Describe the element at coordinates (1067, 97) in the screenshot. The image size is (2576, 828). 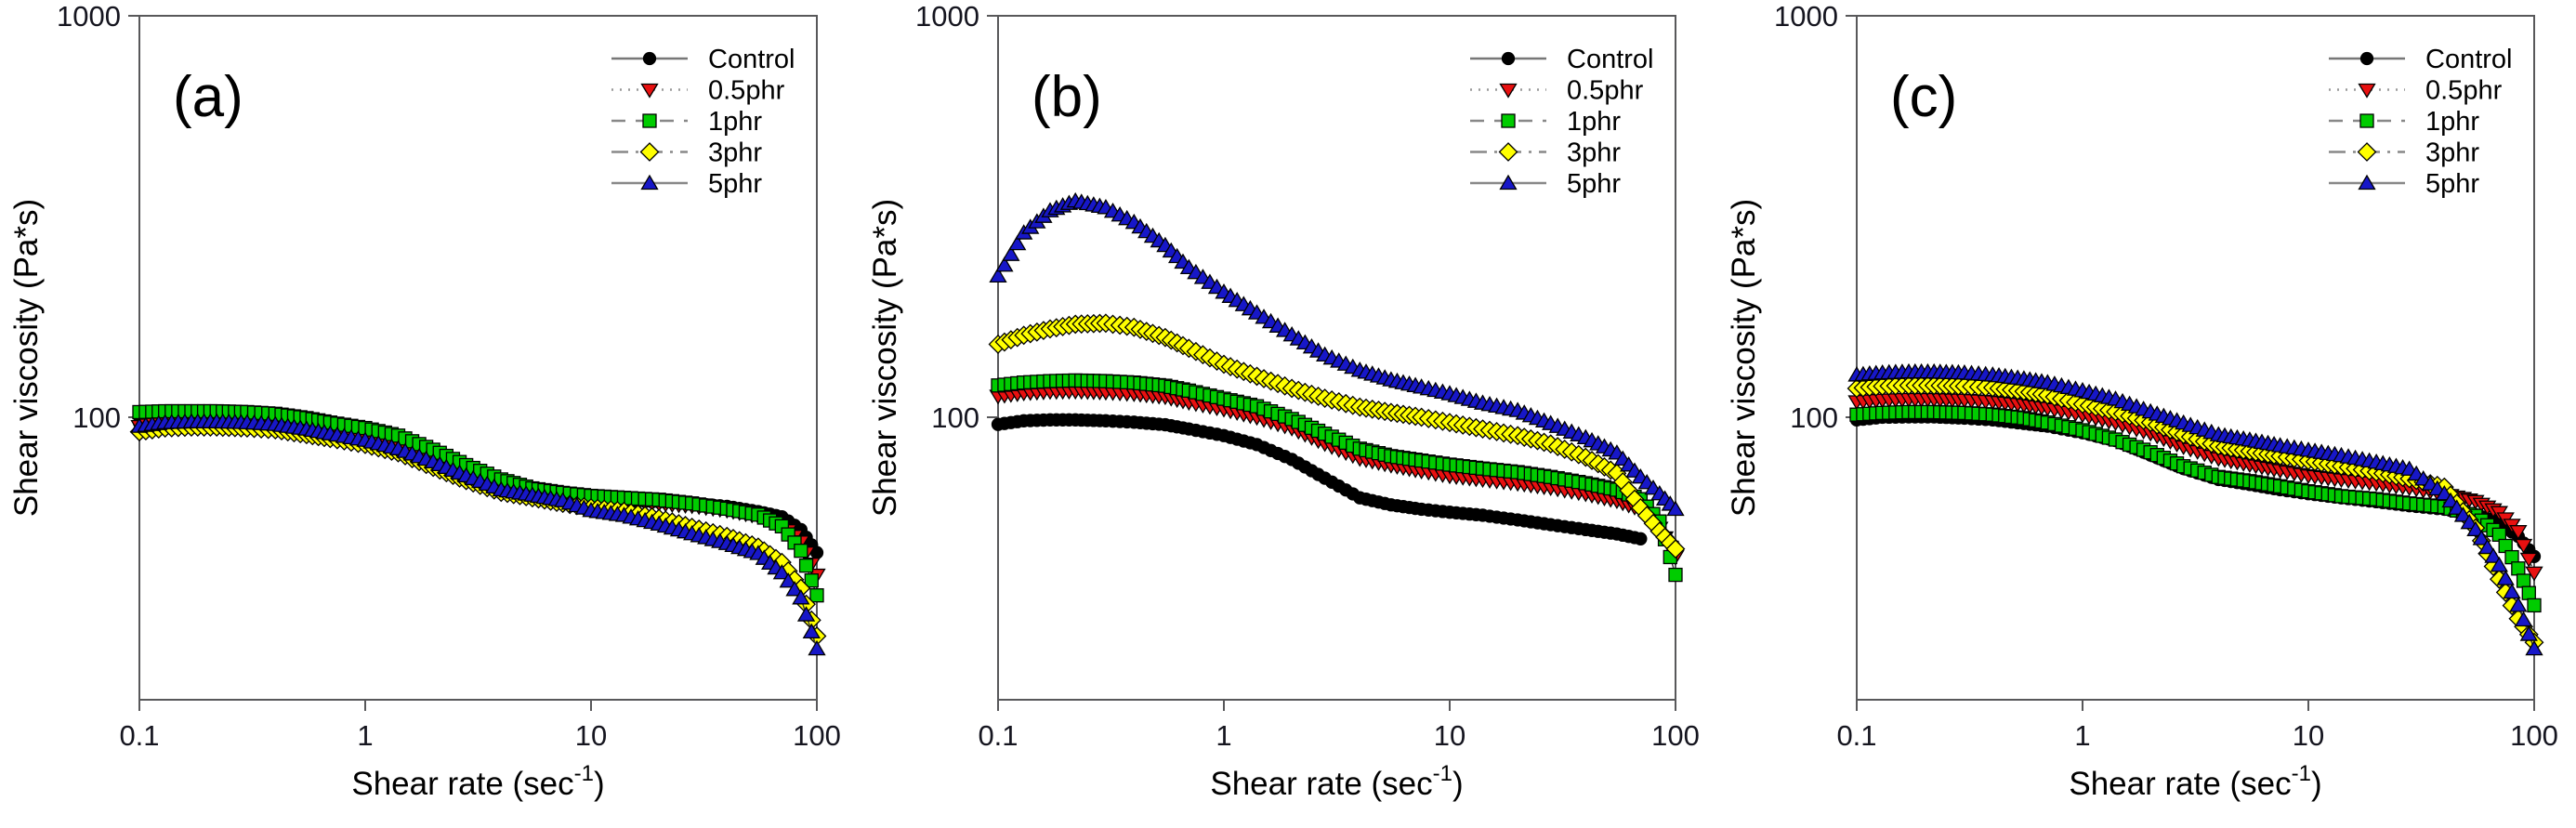
I see `panel-letter: (b)` at that location.